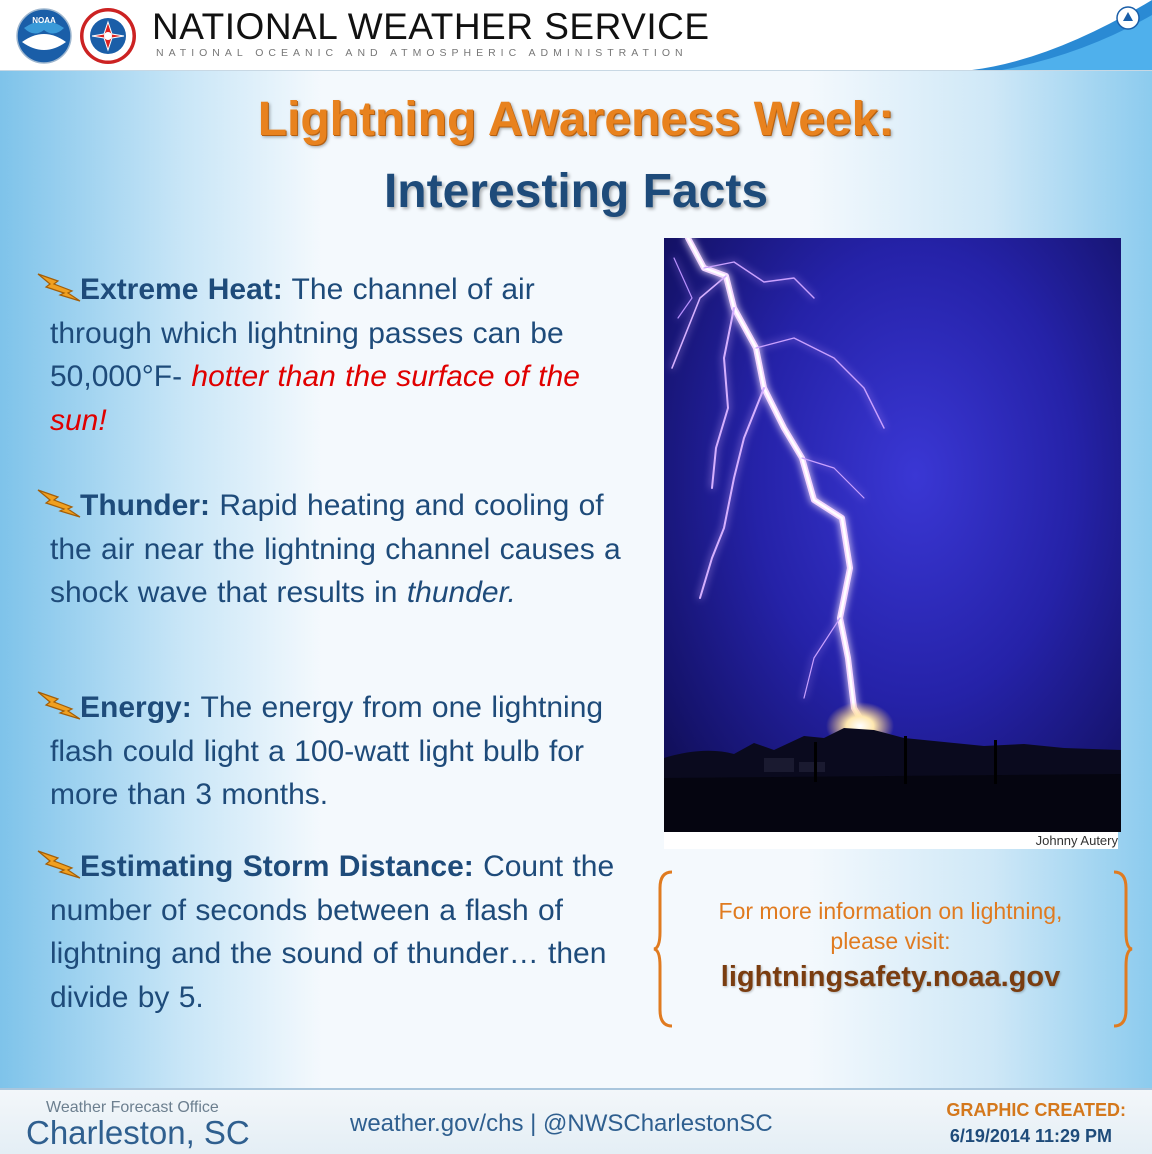  What do you see at coordinates (1128, 18) in the screenshot?
I see `noaa-seal-icon` at bounding box center [1128, 18].